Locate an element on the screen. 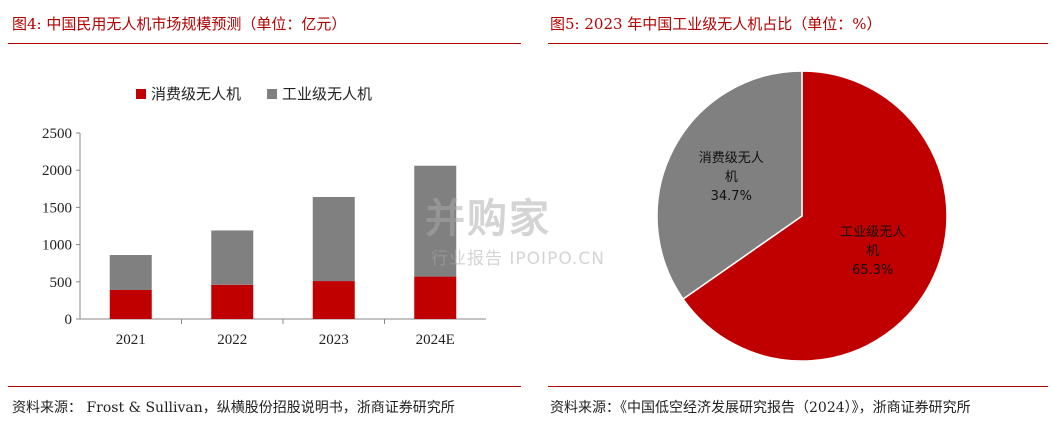  pie-label-value-0: 65.3% is located at coordinates (872, 270).